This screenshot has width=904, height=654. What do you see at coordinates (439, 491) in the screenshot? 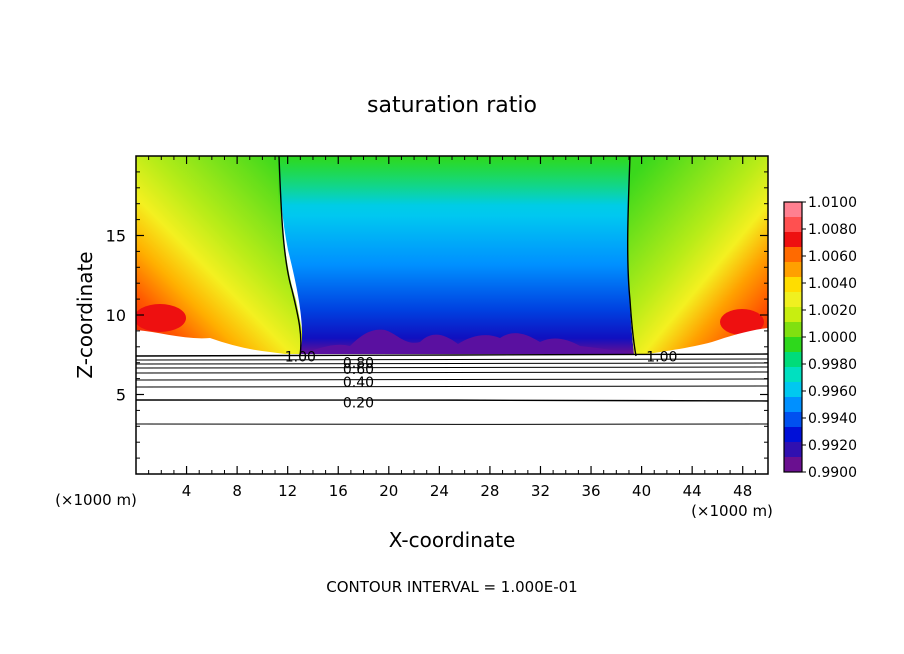
I see `x-tick-label: 24` at bounding box center [439, 491].